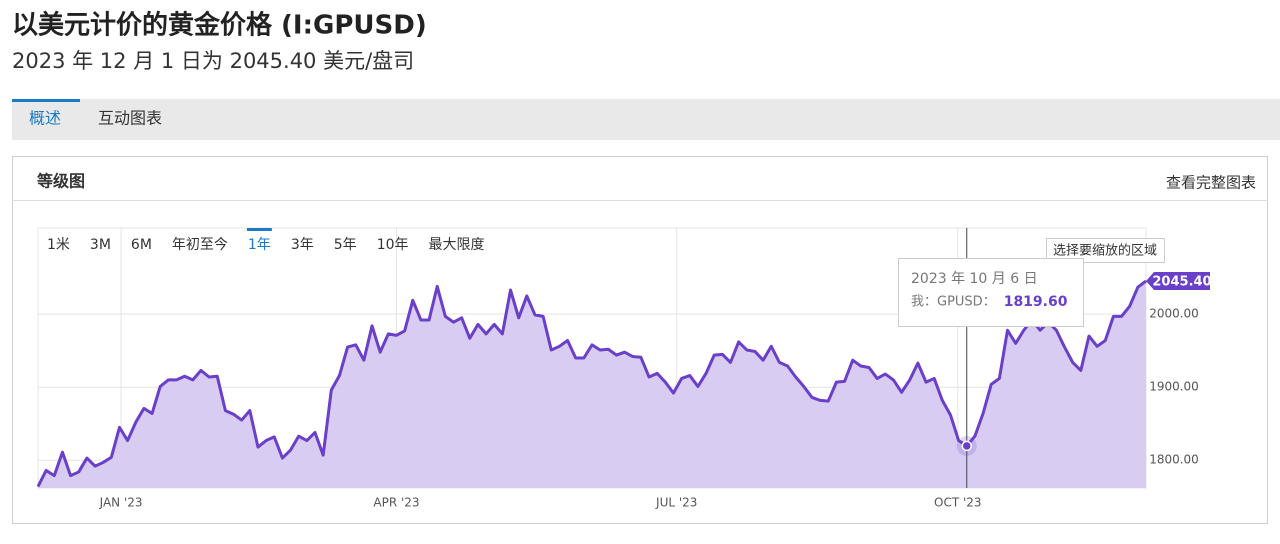  Describe the element at coordinates (1036, 302) in the screenshot. I see `tooltip-value: 1819.60` at that location.